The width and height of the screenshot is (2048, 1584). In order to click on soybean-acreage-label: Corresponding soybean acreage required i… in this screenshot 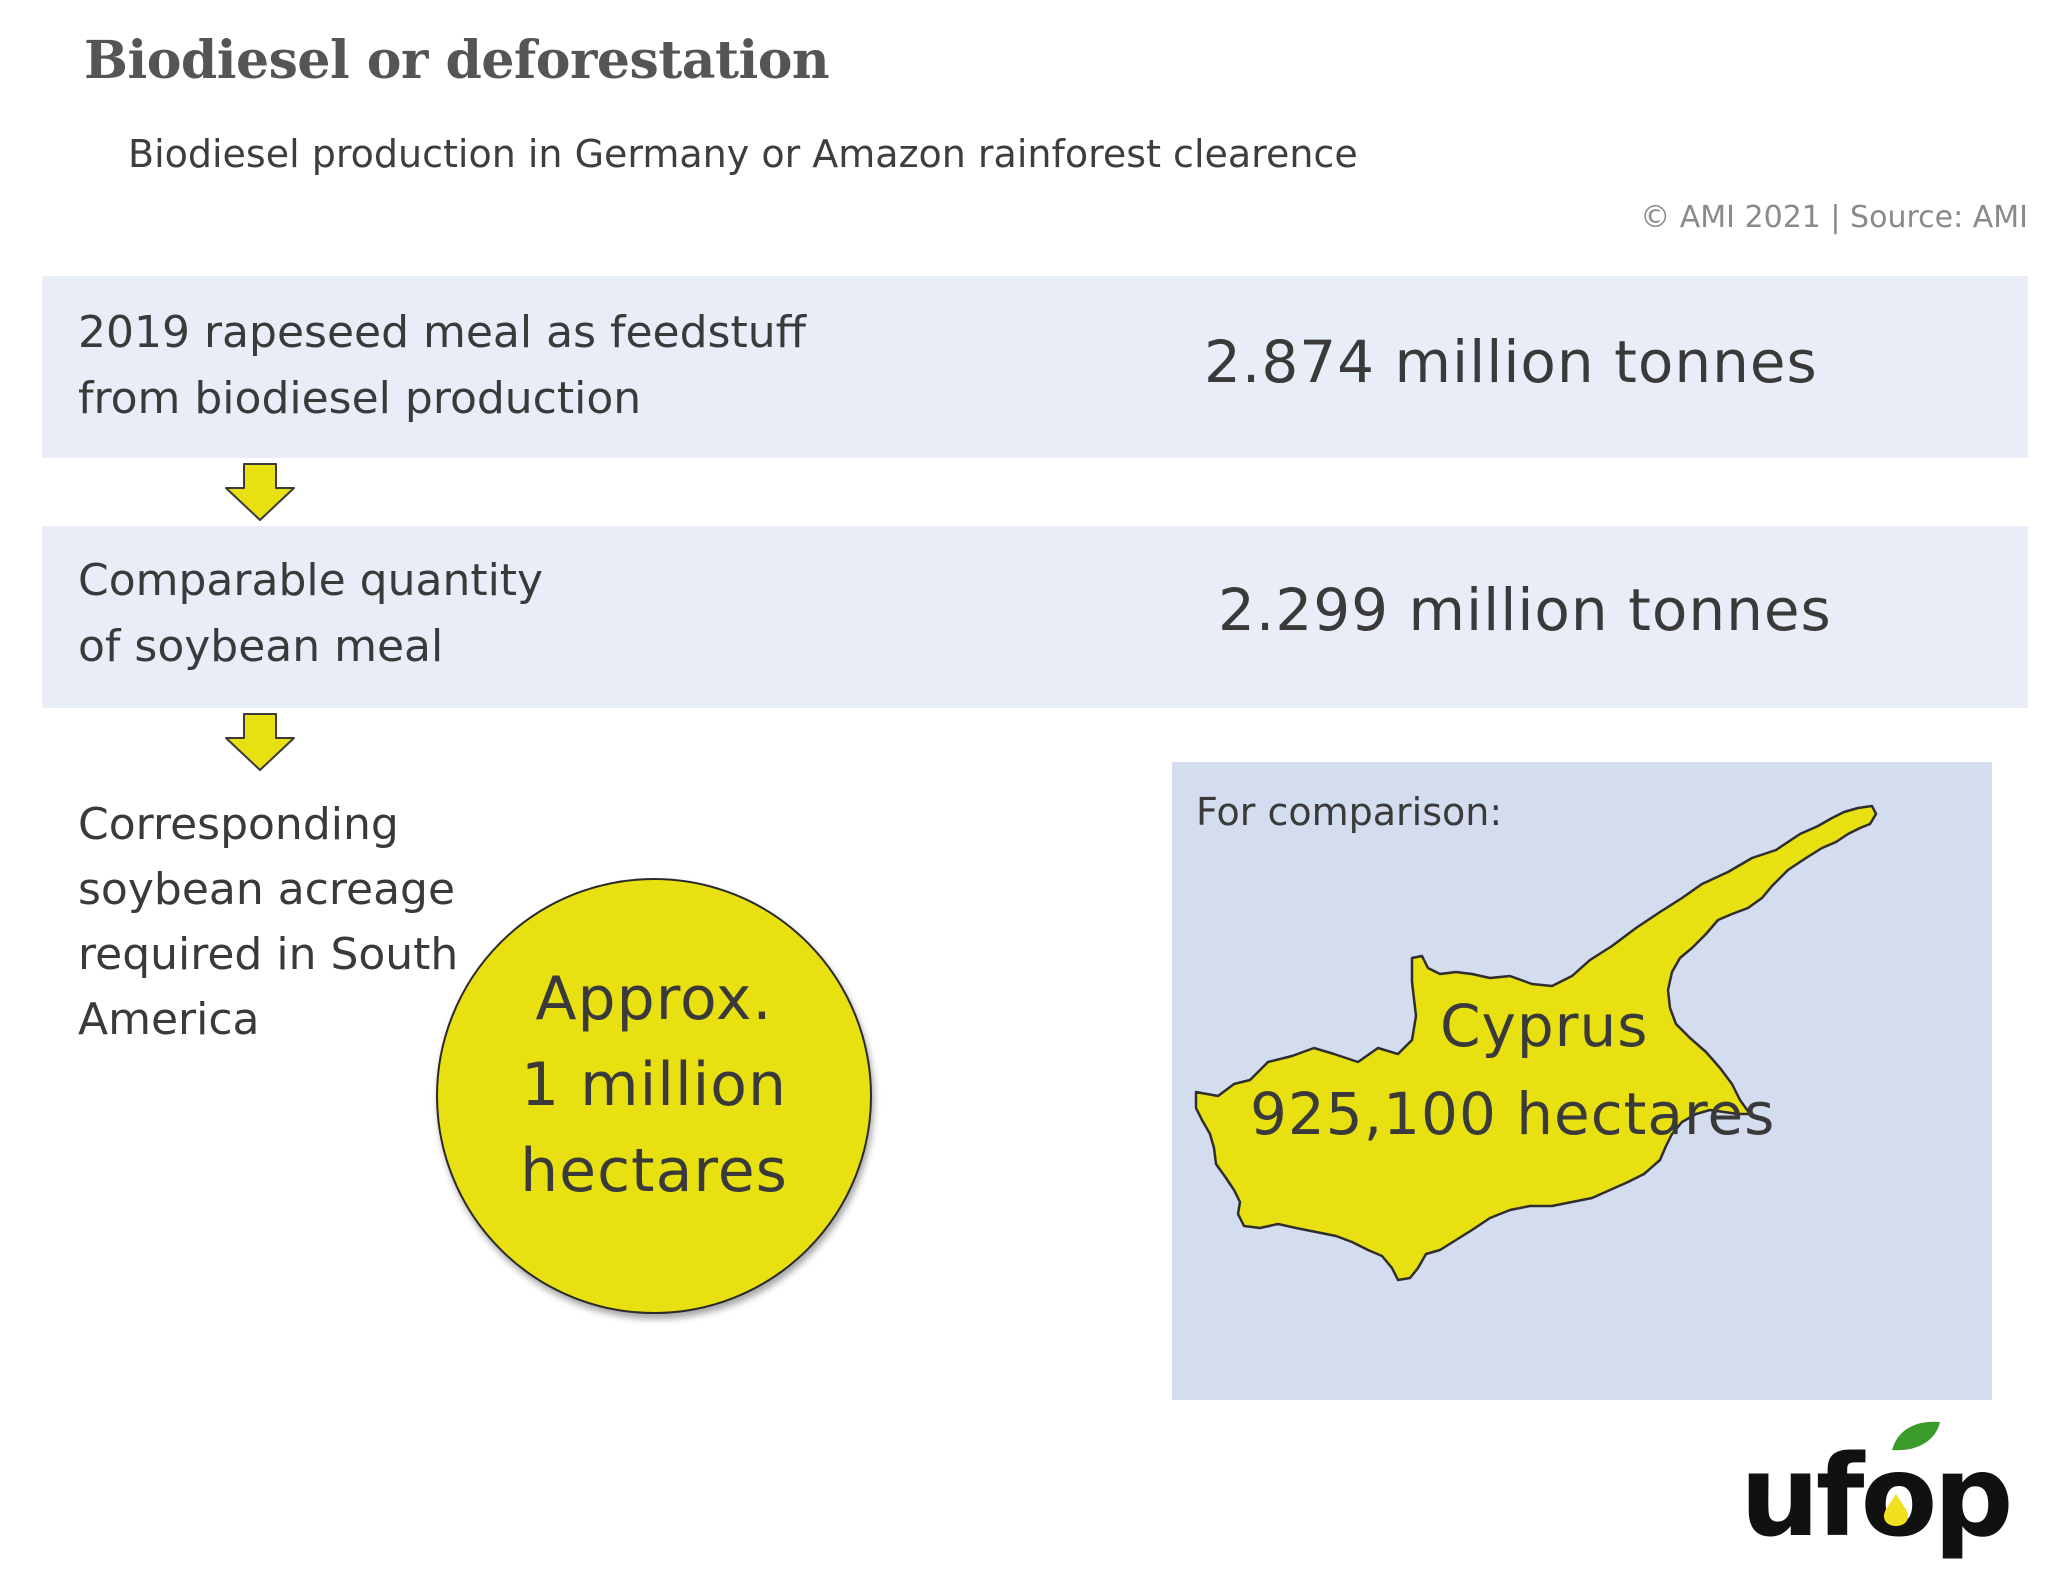, I will do `click(268, 922)`.